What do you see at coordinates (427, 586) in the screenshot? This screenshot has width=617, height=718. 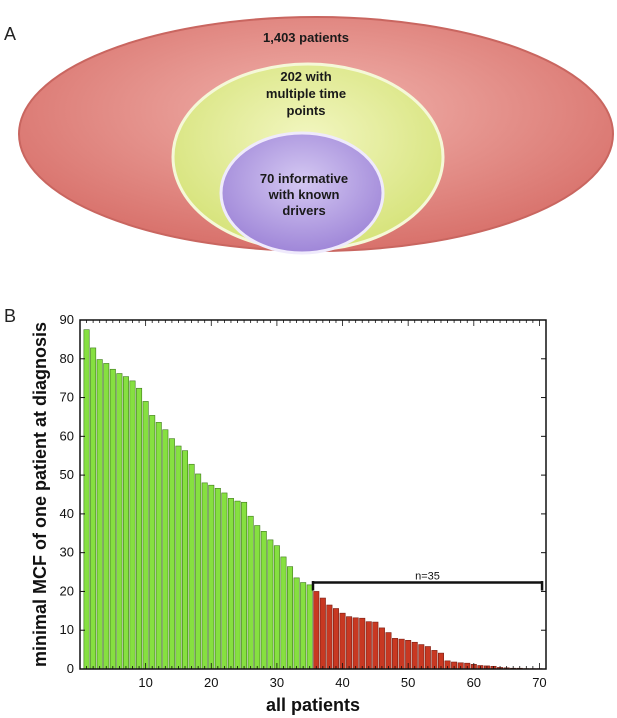 I see `n-annotation` at bounding box center [427, 586].